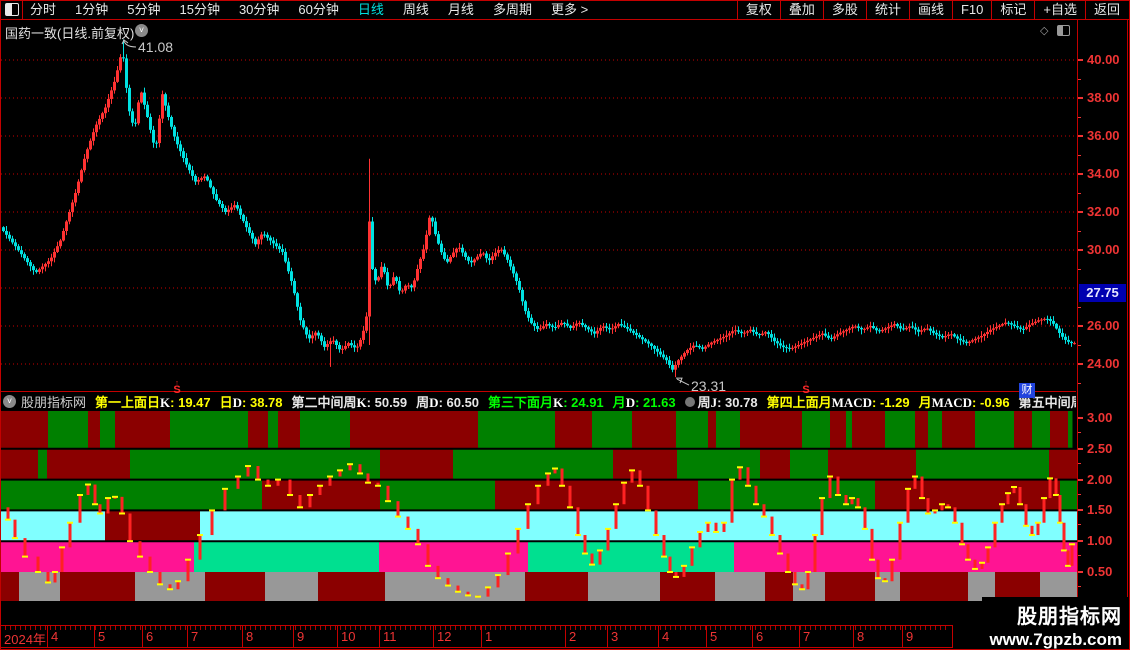 This screenshot has height=650, width=1130. I want to click on menu-item-5分钟: 5分钟, so click(144, 9).